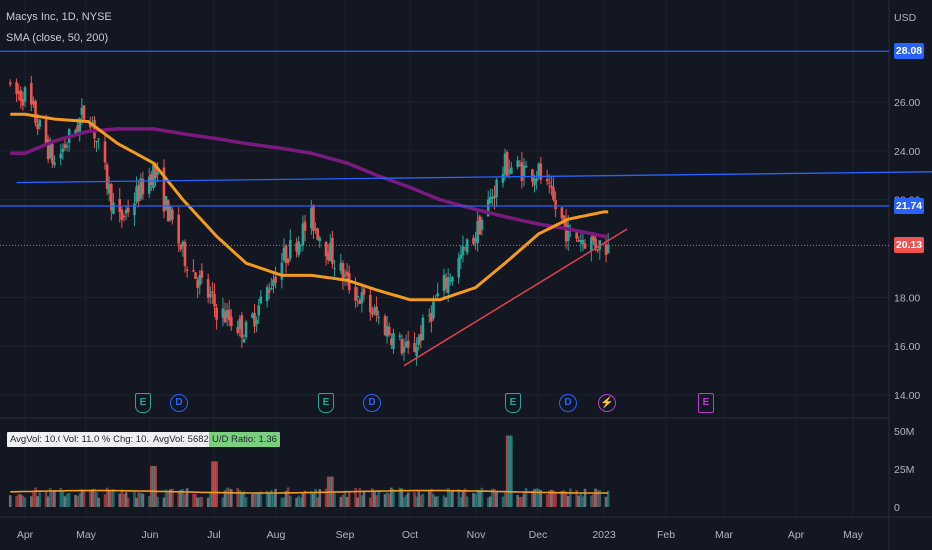 The width and height of the screenshot is (932, 550). I want to click on month-label: Jul, so click(213, 535).